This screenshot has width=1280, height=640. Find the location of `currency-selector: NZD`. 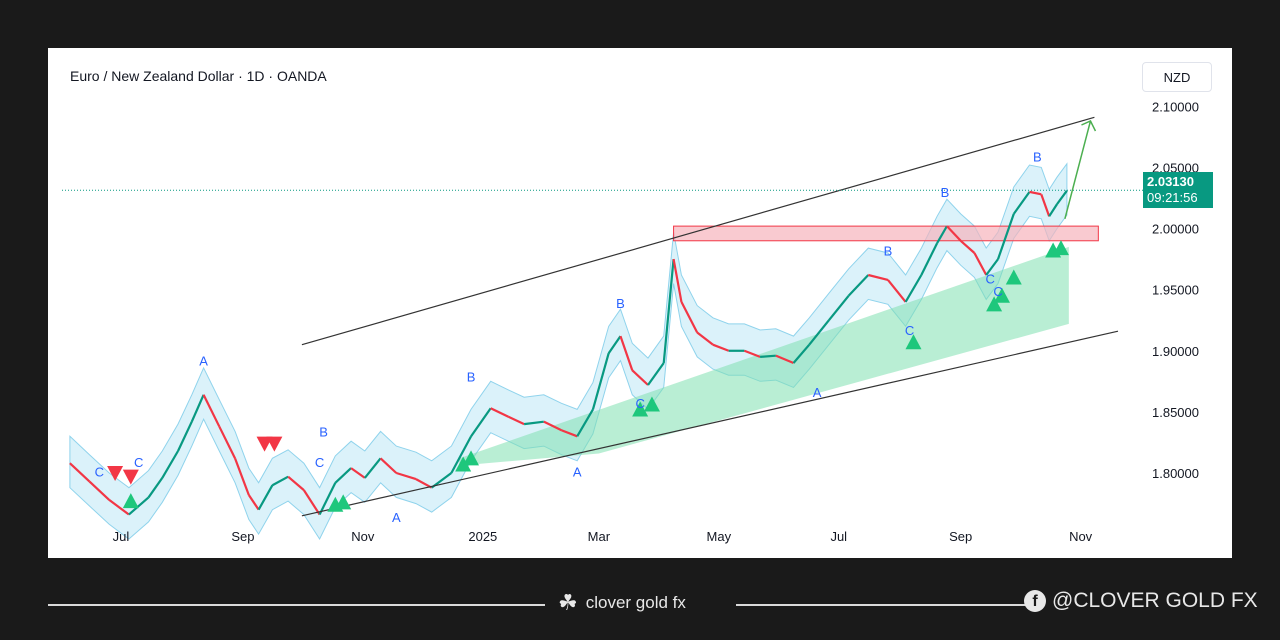

currency-selector: NZD is located at coordinates (1177, 77).